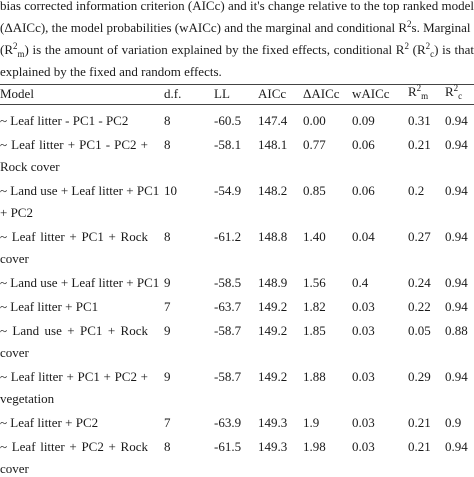 The width and height of the screenshot is (474, 477). What do you see at coordinates (273, 236) in the screenshot?
I see `cell-aicc: 148.8` at bounding box center [273, 236].